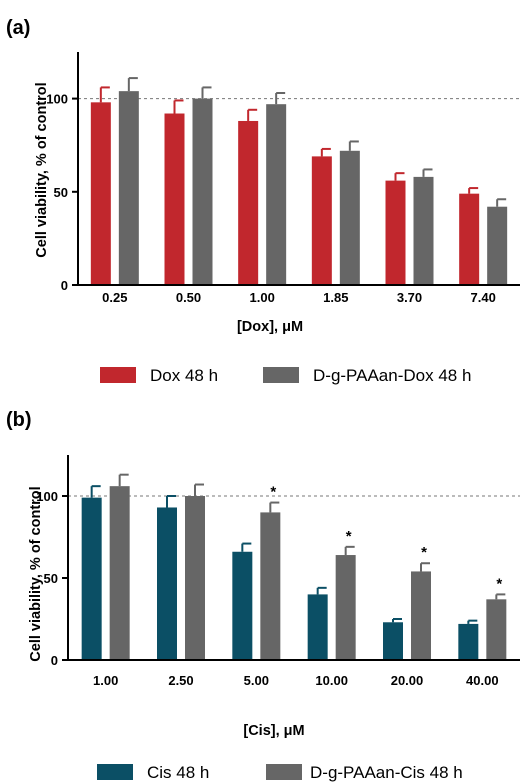 This screenshot has height=783, width=530. I want to click on panel-b-y-tick-label-2: 100, so click(47, 496).